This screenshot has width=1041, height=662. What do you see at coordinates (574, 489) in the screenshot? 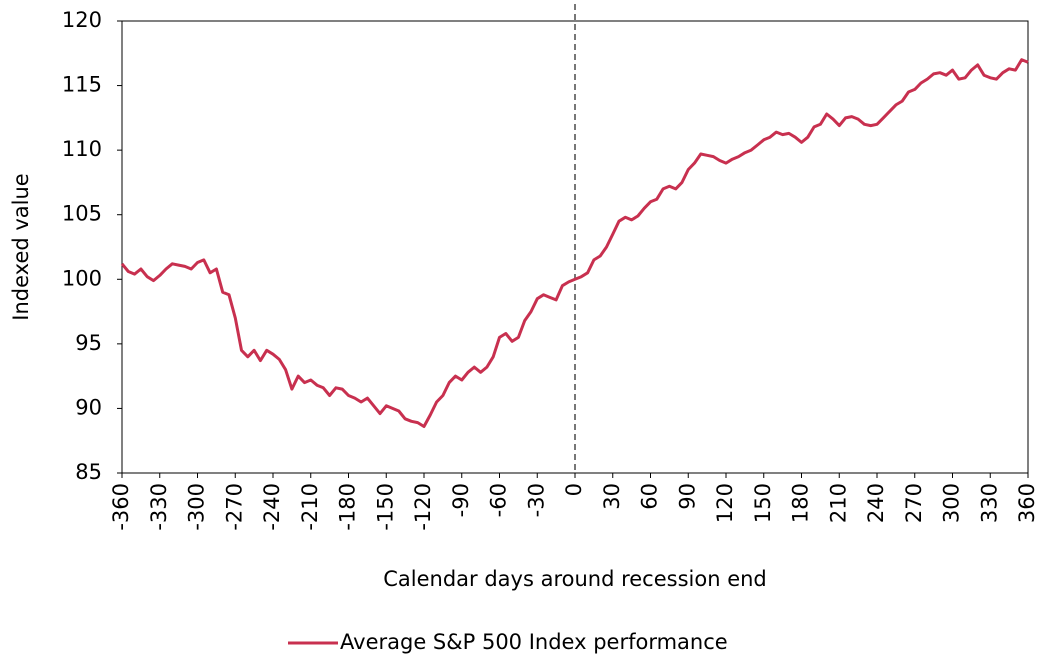
I see `x-tick-label: 0` at bounding box center [574, 489].